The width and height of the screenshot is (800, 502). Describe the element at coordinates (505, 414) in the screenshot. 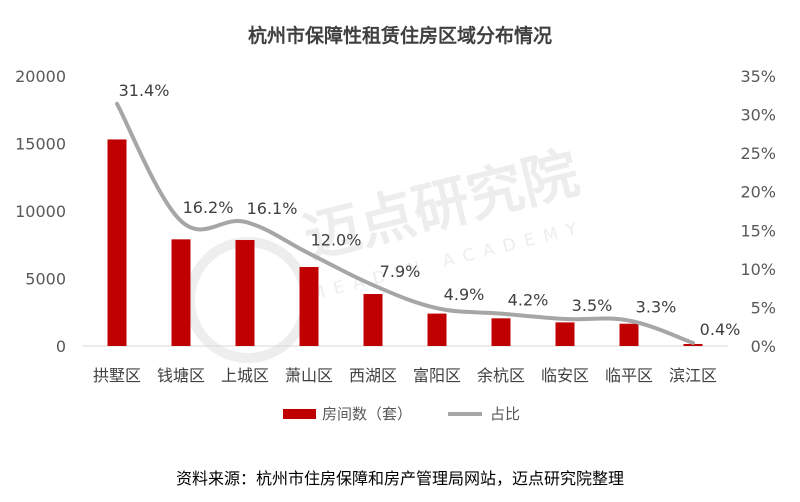

I see `legend-label-line: 占比` at that location.